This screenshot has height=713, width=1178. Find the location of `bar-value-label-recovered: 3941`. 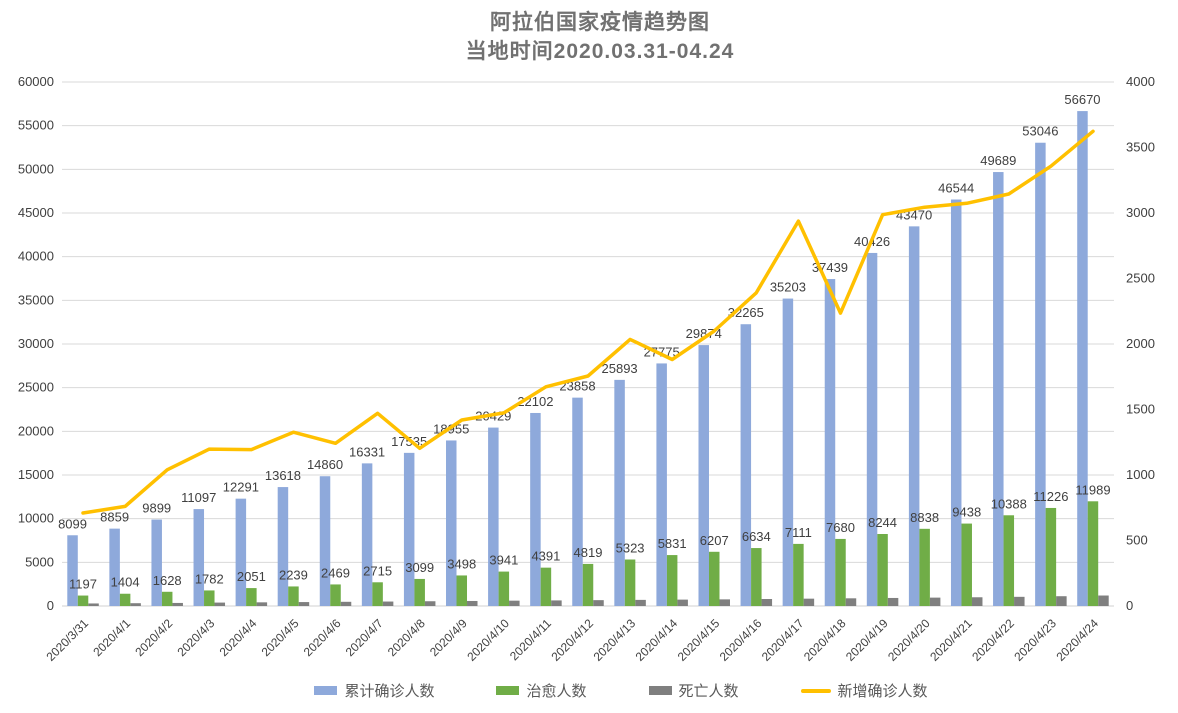

bar-value-label-recovered: 3941 is located at coordinates (503, 560).